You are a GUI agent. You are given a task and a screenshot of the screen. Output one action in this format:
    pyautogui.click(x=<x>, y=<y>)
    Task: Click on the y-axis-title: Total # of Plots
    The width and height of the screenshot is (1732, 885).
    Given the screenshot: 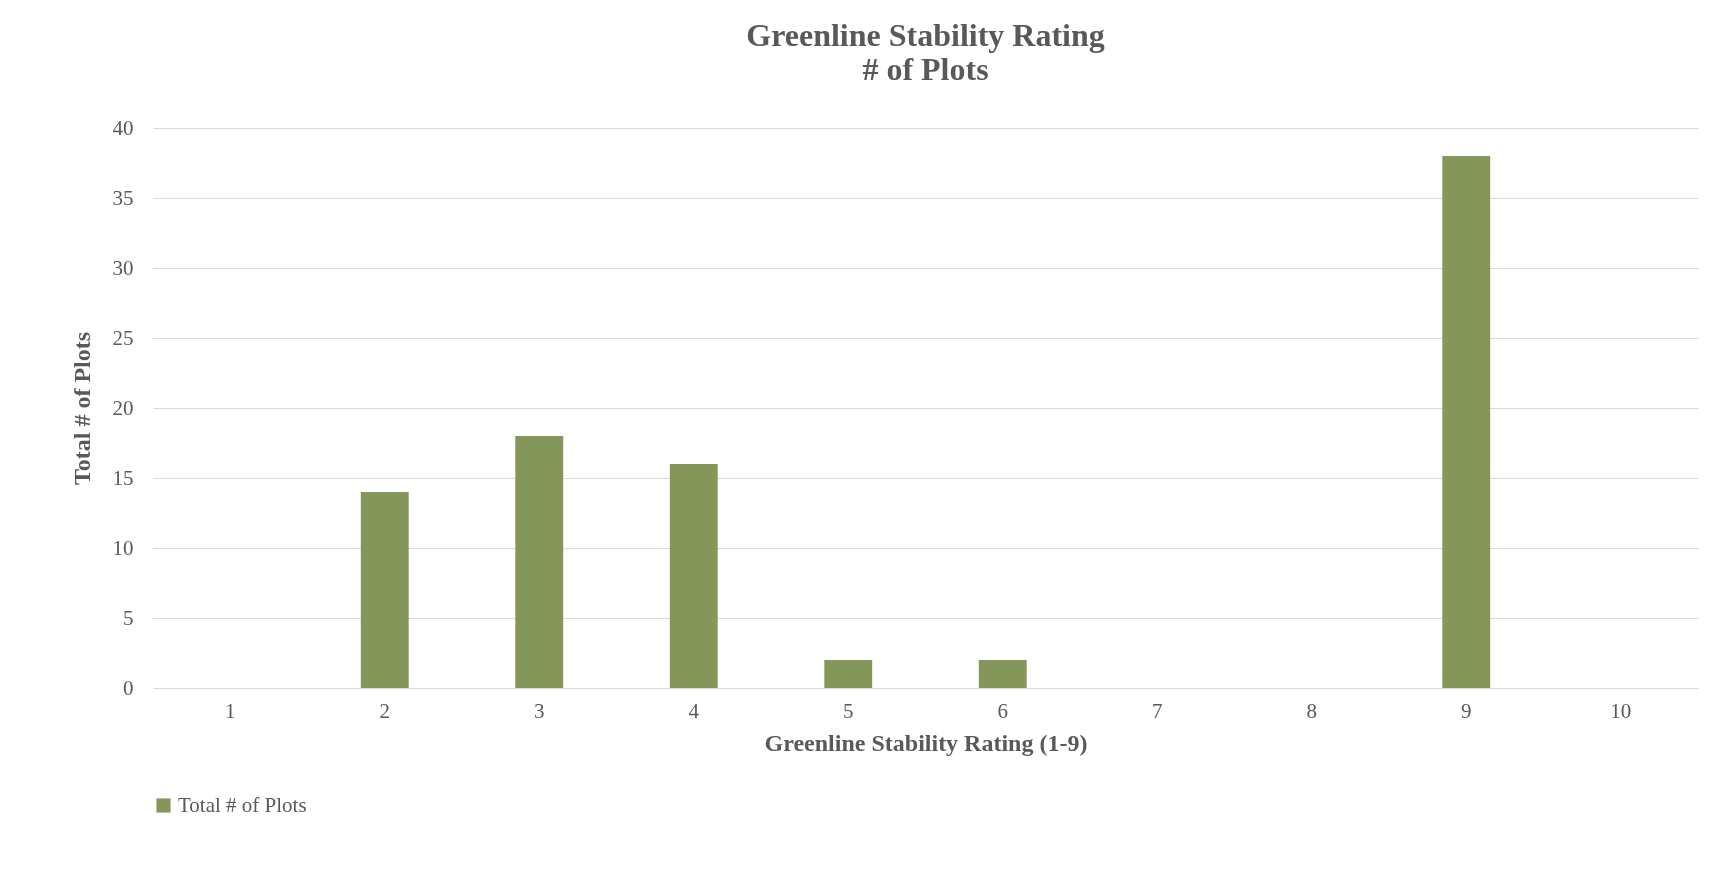 What is the action you would take?
    pyautogui.click(x=81, y=408)
    